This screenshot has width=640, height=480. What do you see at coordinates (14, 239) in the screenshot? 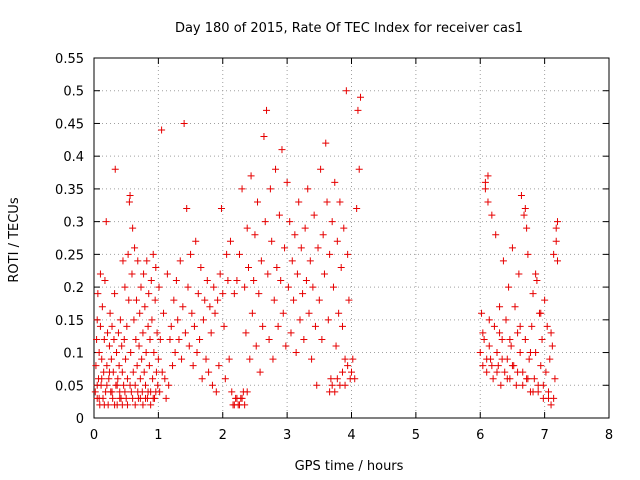
I see `y-axis-title: ROTI / TECUs` at bounding box center [14, 239].